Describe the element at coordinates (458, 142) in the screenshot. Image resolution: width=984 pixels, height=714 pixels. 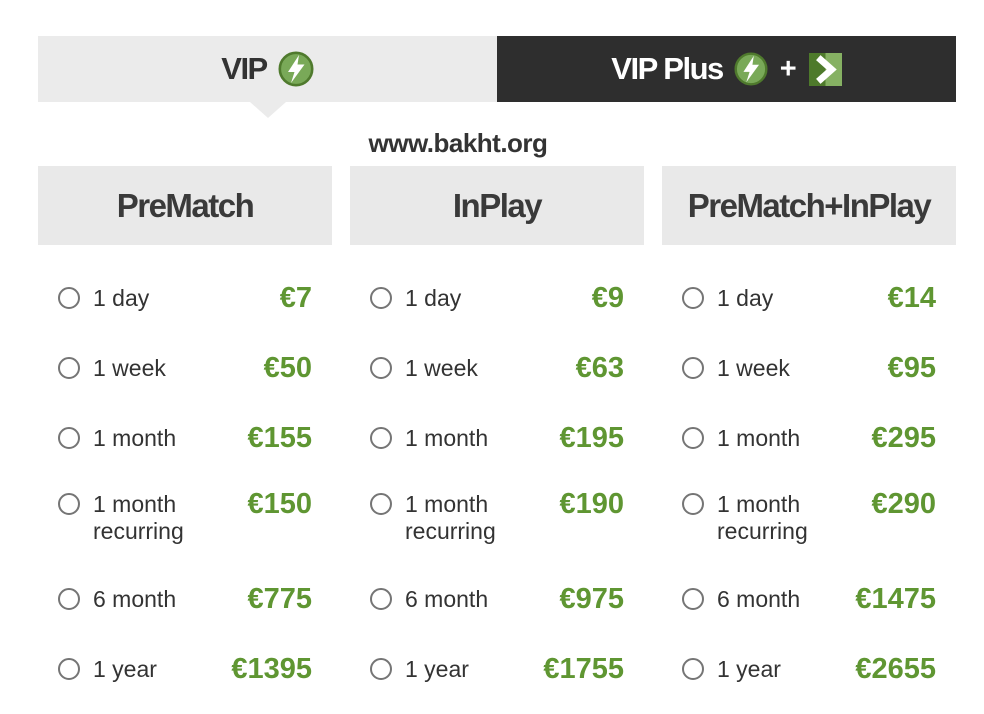
I see `site-url-text: www.bakht.org` at that location.